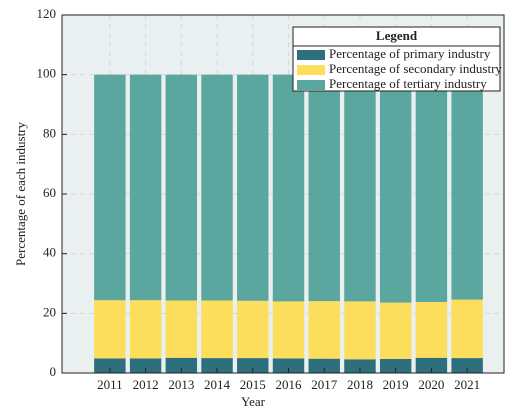 The image size is (507, 409). I want to click on y-tick-label: 80, so click(49, 132).